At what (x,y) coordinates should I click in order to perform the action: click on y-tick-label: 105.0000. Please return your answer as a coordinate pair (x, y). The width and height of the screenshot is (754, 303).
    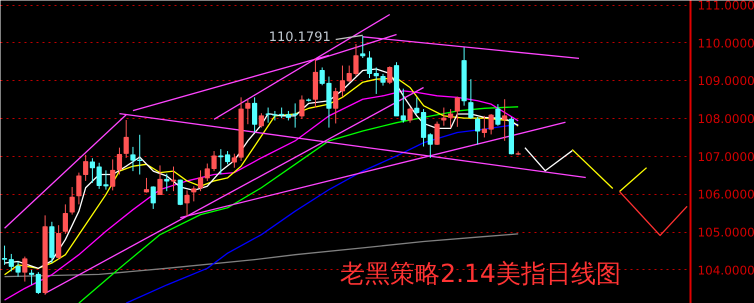
    Looking at the image, I should click on (726, 233).